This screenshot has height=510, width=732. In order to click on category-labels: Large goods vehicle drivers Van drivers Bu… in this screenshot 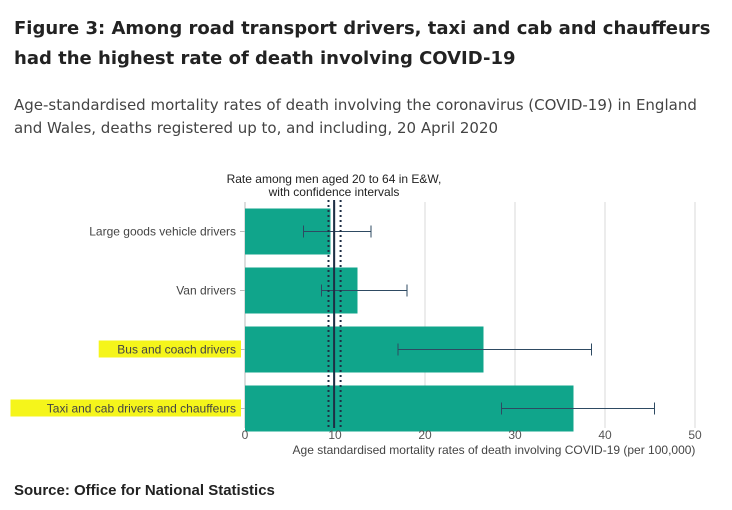, I will do `click(141, 320)`.